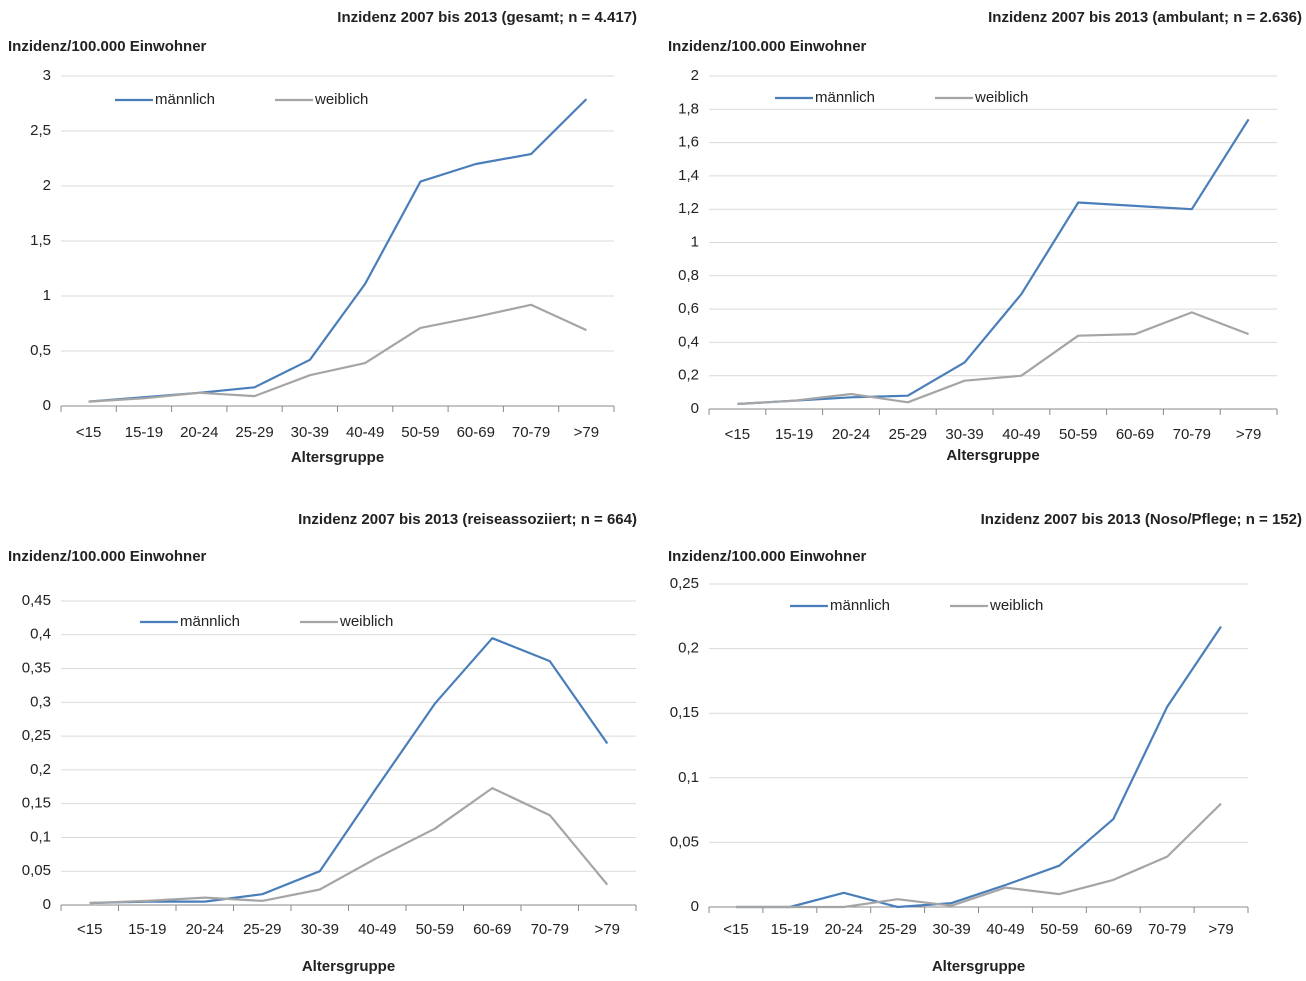 Image resolution: width=1306 pixels, height=981 pixels. What do you see at coordinates (688, 308) in the screenshot?
I see `y-tick-label: 0,6` at bounding box center [688, 308].